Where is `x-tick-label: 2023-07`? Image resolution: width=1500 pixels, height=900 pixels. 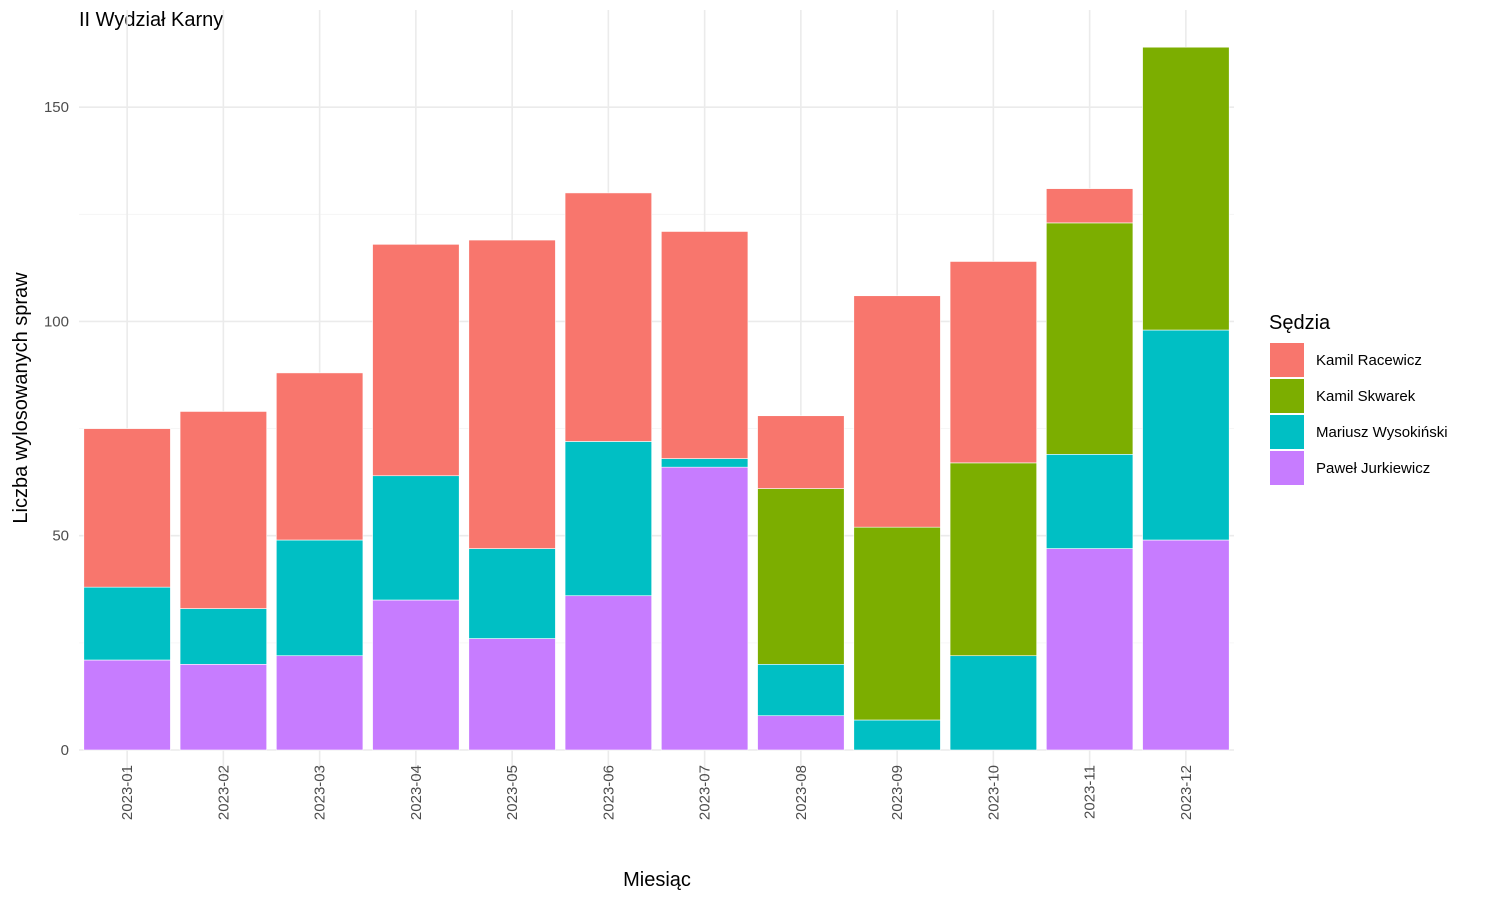
x-tick-label: 2023-07 is located at coordinates (705, 792).